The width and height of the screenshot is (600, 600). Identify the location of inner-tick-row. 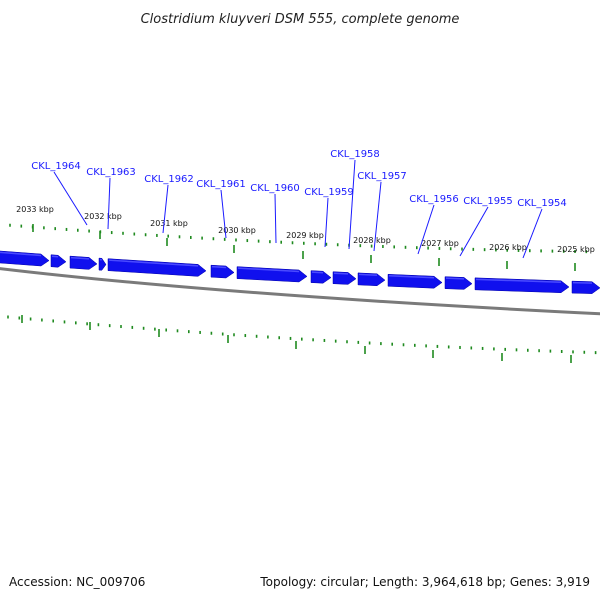
(302, 339).